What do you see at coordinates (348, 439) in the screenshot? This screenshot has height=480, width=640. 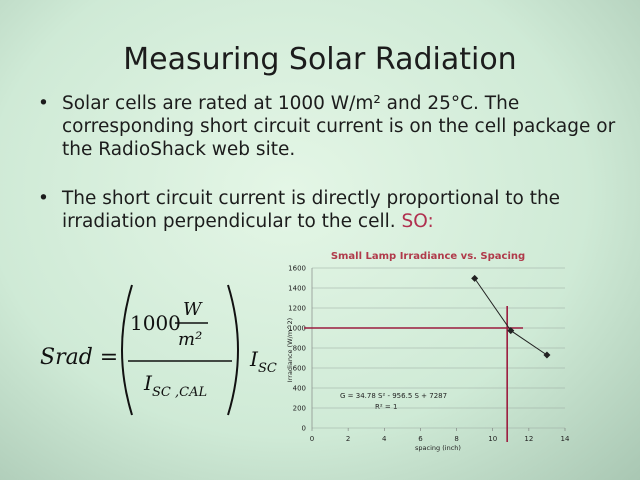 I see `x-tick-label: 2` at bounding box center [348, 439].